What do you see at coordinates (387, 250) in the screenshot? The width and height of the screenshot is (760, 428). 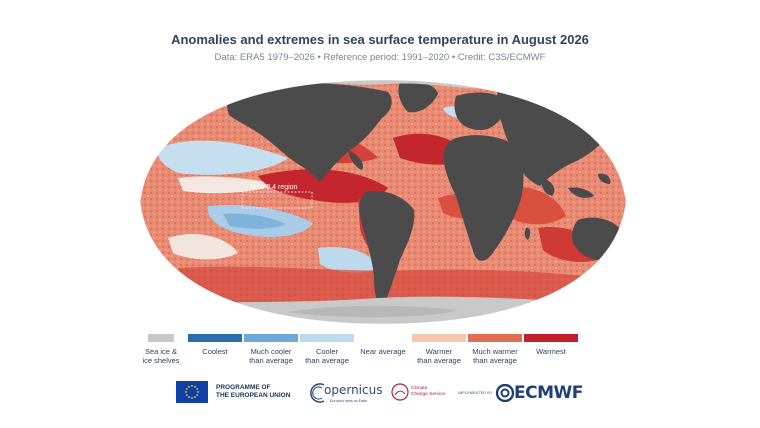 I see `south-america` at bounding box center [387, 250].